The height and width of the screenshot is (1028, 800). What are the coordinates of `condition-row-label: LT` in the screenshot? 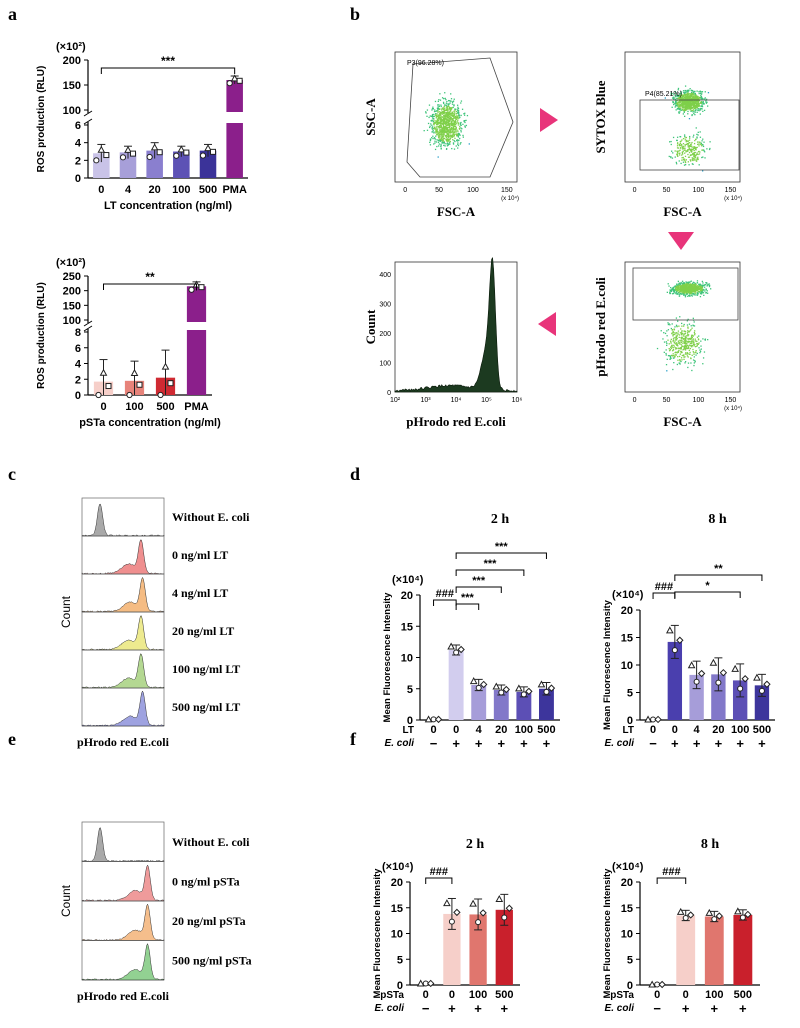 It's located at (628, 730).